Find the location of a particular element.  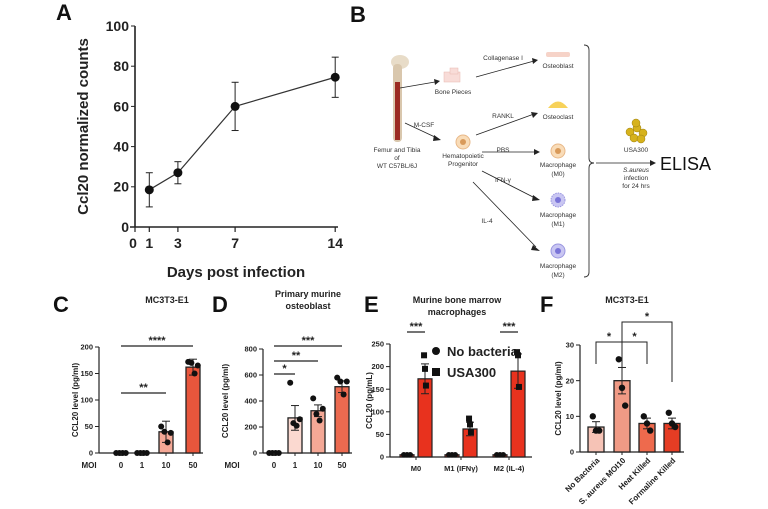

m2-label-2: (M2) is located at coordinates (557, 275).